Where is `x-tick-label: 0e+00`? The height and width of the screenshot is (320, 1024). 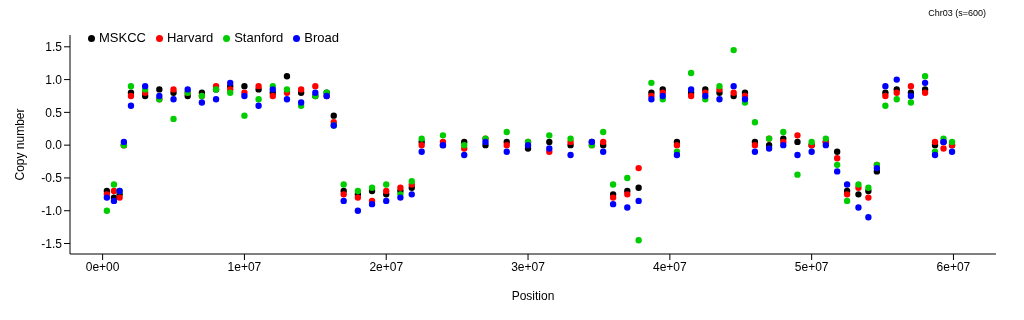
x-tick-label: 0e+00 is located at coordinates (102, 266).